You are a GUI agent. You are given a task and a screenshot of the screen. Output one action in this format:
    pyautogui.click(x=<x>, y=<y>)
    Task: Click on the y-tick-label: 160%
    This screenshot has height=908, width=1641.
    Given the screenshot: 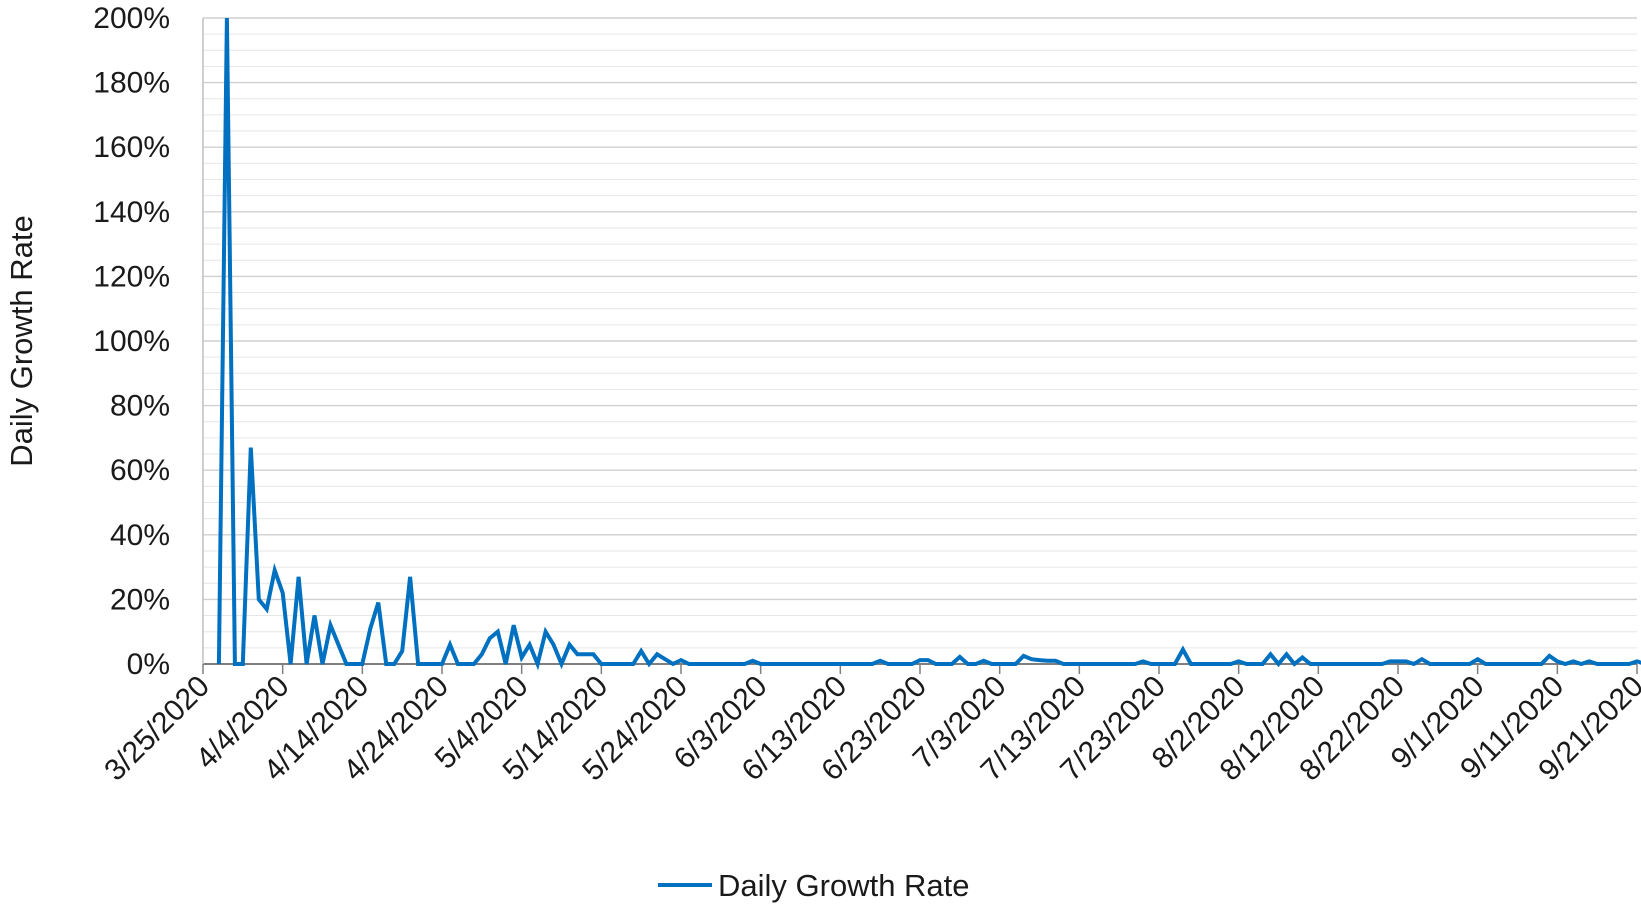 What is the action you would take?
    pyautogui.click(x=131, y=147)
    